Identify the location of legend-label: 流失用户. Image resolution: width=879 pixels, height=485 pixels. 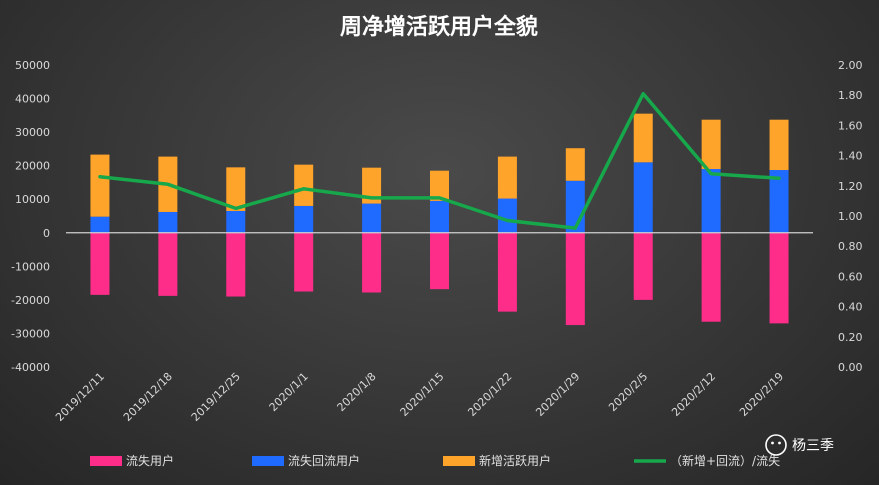
(150, 460).